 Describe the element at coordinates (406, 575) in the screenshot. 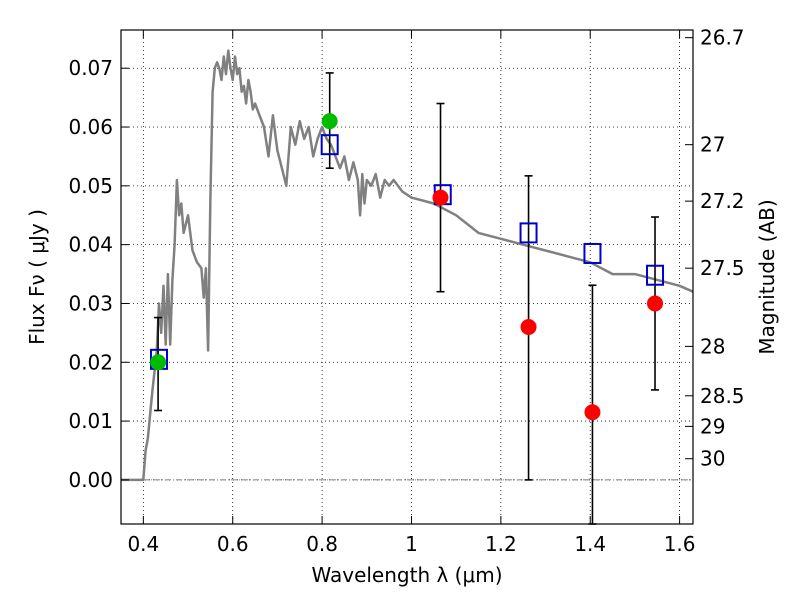

I see `x-axis-label: Wavelength λ (μm)` at that location.